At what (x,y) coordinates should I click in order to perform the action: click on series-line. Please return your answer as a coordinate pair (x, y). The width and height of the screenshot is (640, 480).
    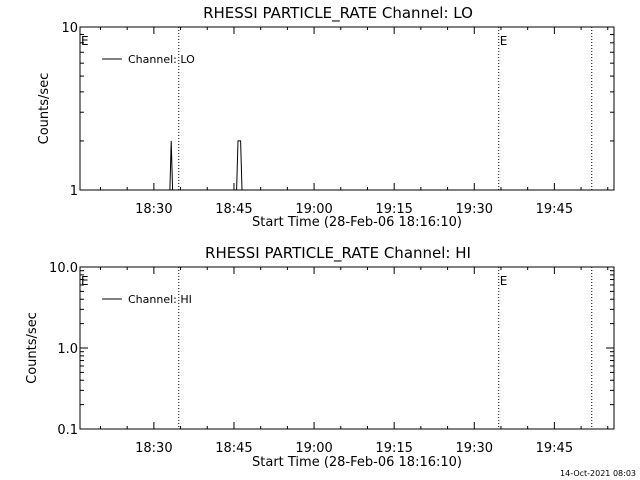
    Looking at the image, I should click on (206, 165).